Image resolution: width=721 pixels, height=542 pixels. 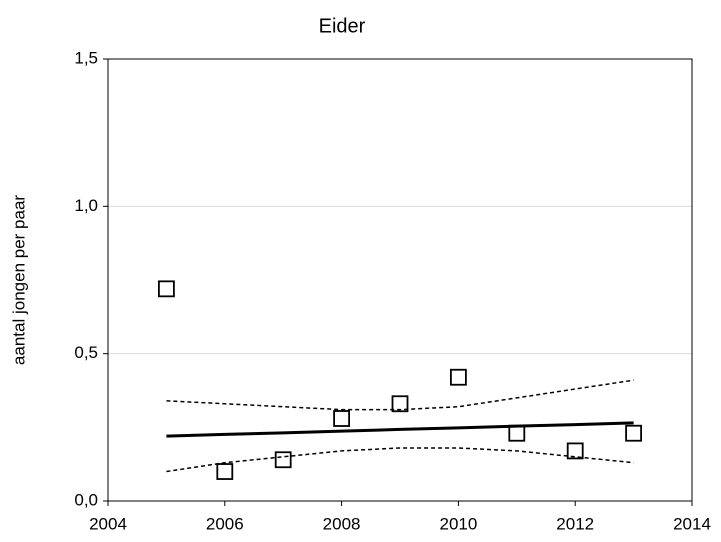 What do you see at coordinates (86, 499) in the screenshot?
I see `y-tick-label: 0,0` at bounding box center [86, 499].